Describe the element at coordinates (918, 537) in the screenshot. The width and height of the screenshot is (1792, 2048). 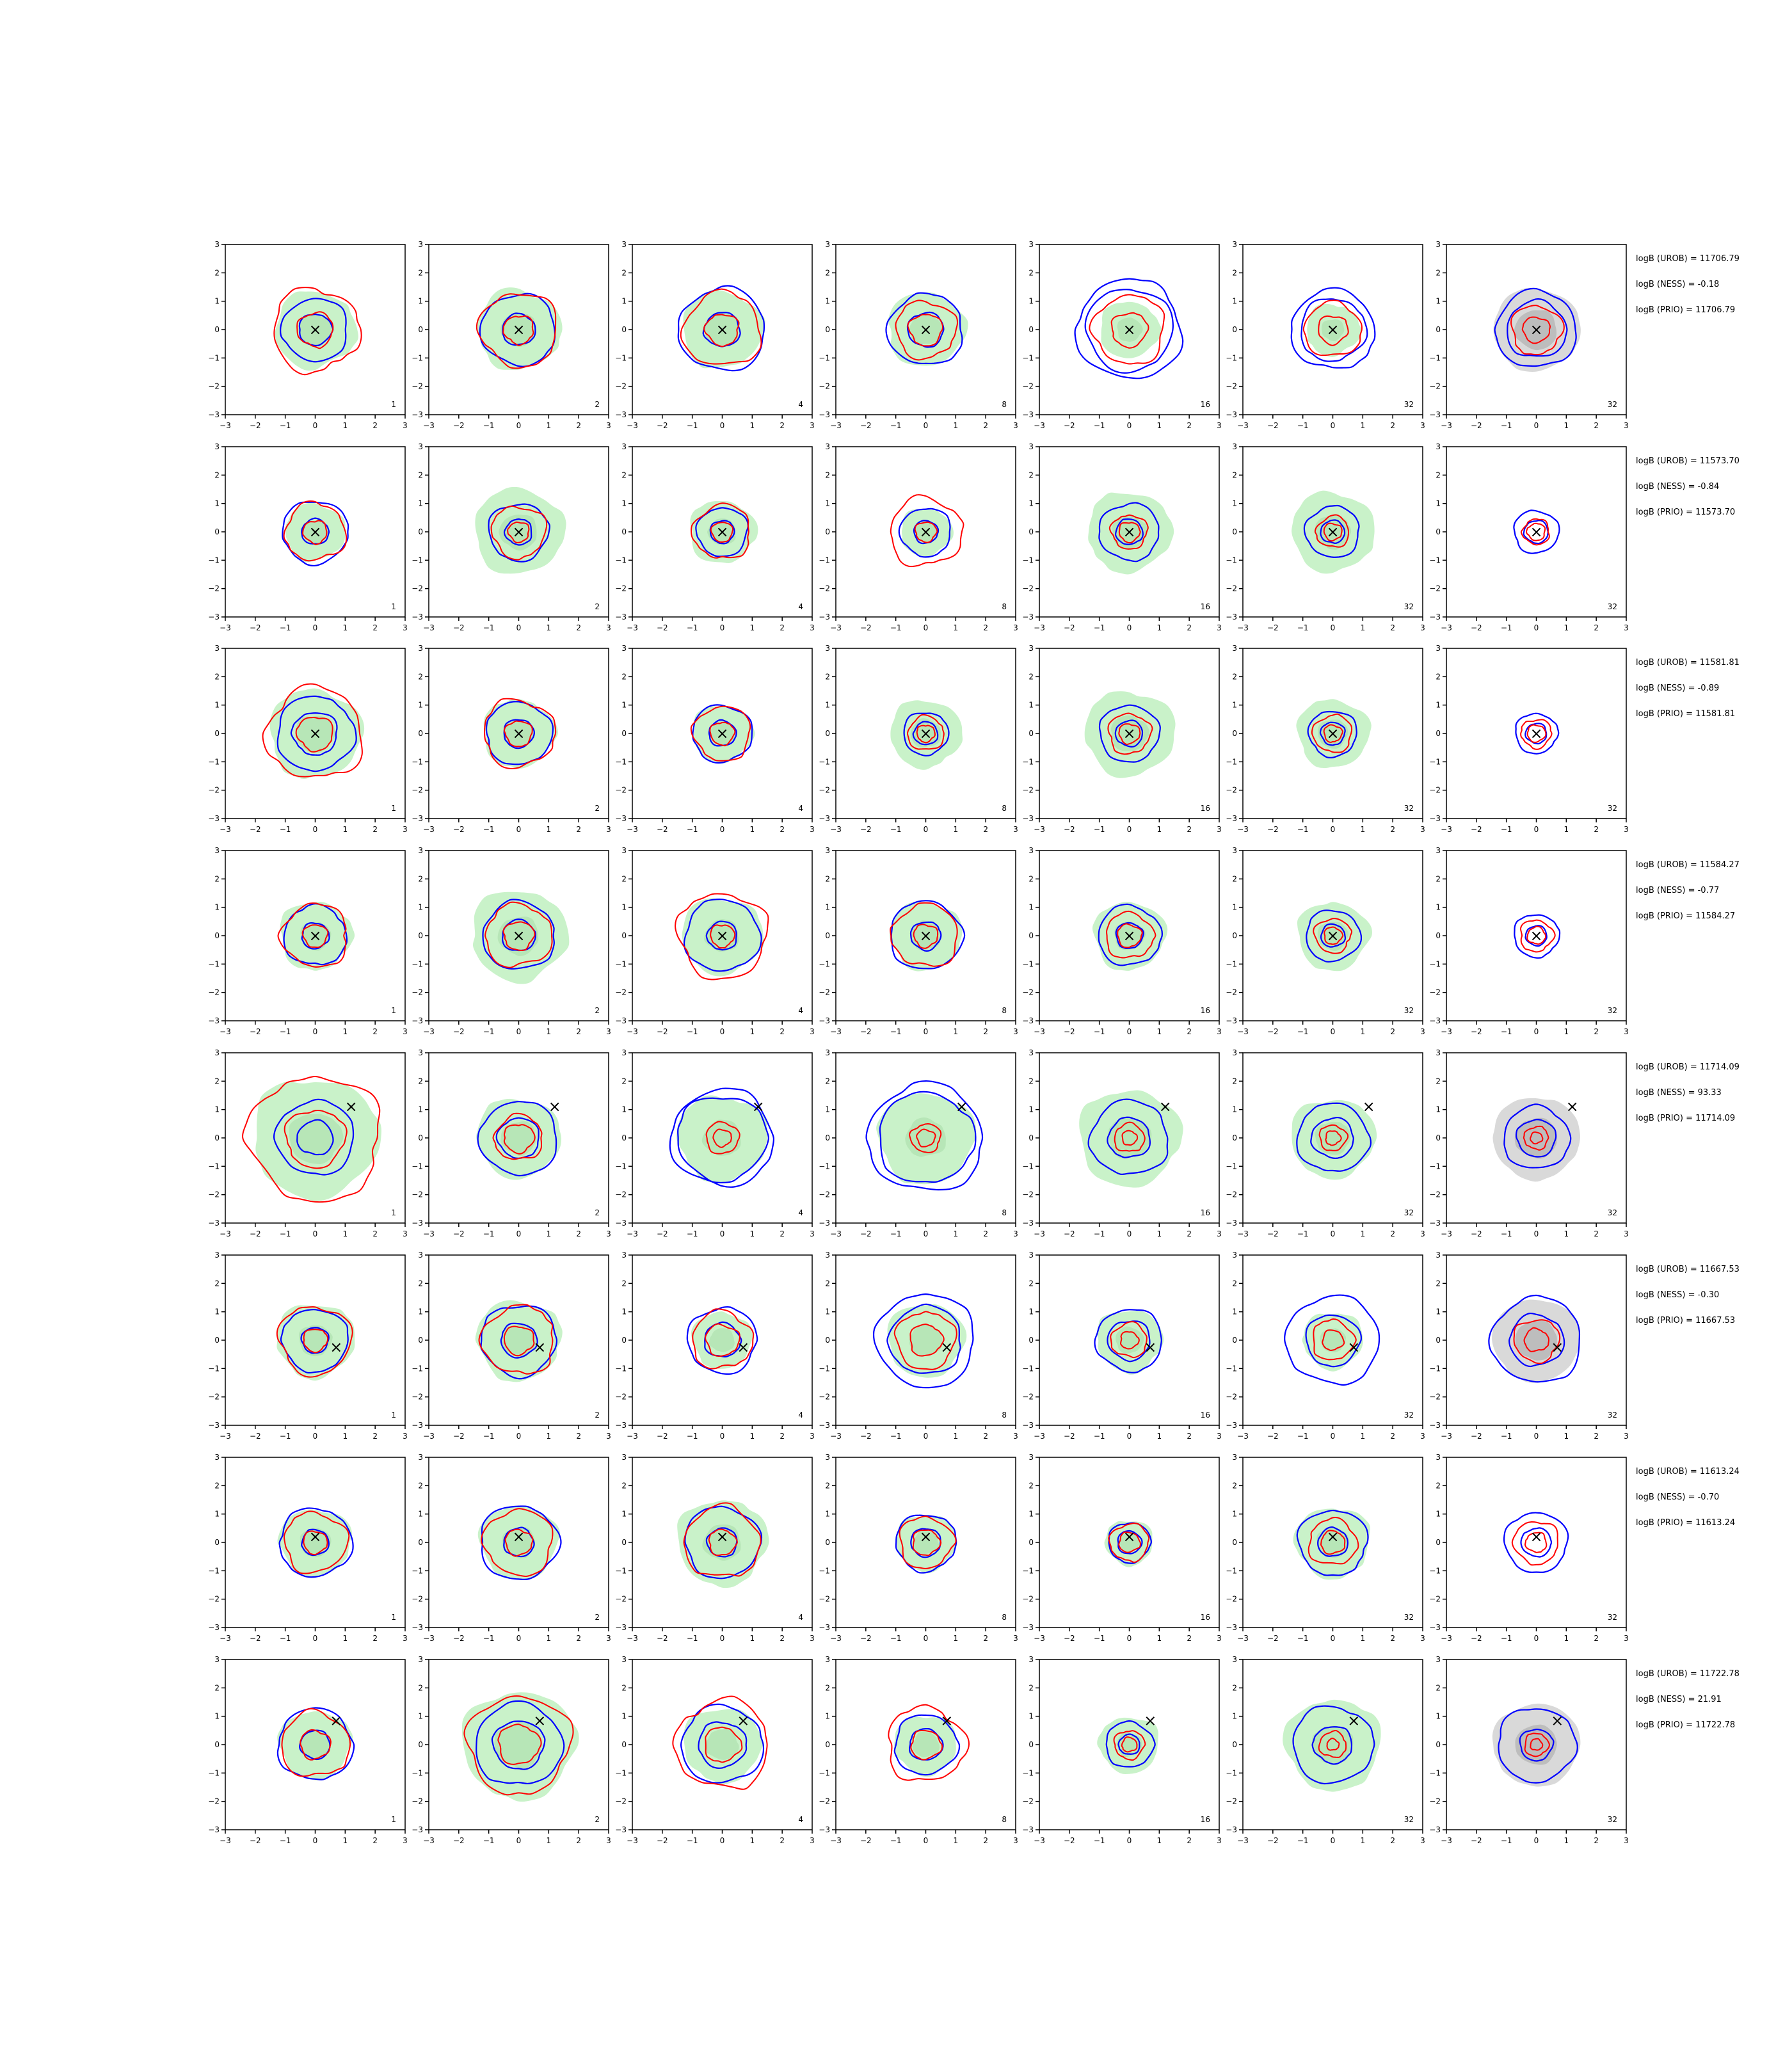
I see `panel-r2-c4: × −3 −2 −1 0 1 2 3 3 2 1 0 −1 −2 −3 8` at that location.